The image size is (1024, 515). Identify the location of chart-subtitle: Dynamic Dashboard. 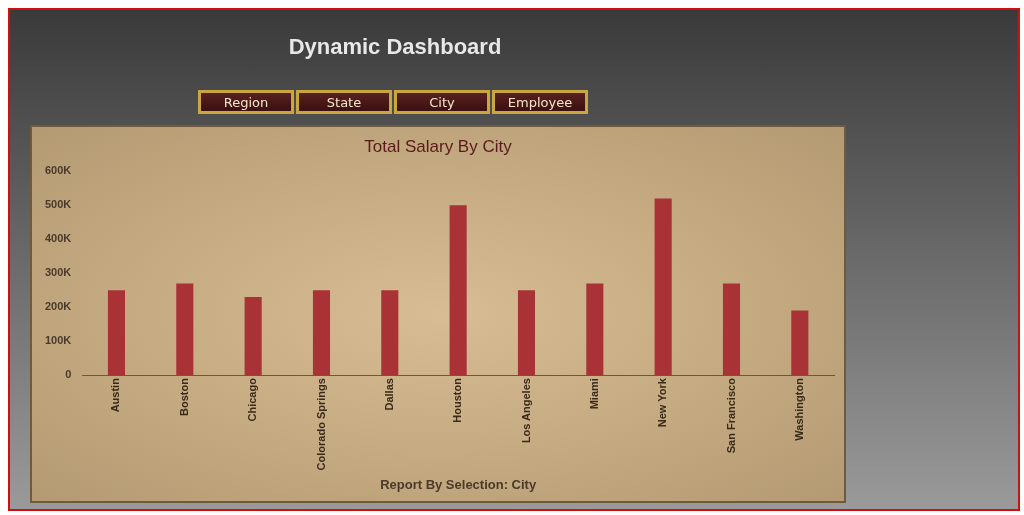
(395, 47).